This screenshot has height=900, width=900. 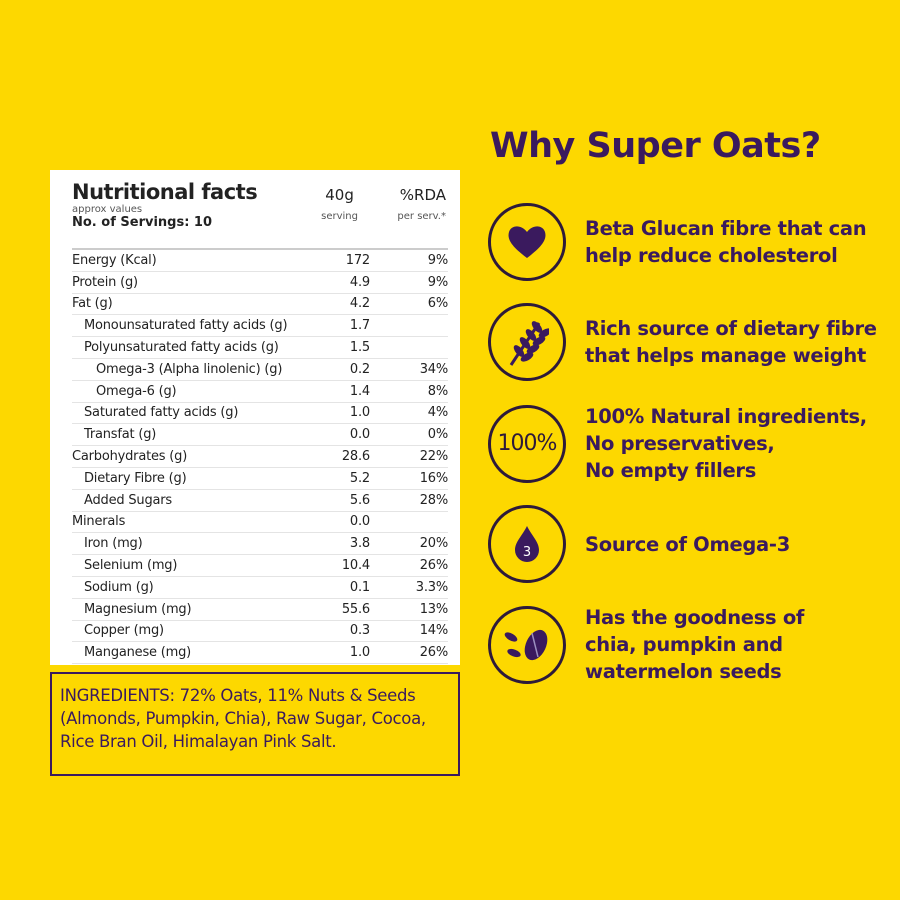 I want to click on table-row: Magnesium (mg) 55.6 13%, so click(x=260, y=610).